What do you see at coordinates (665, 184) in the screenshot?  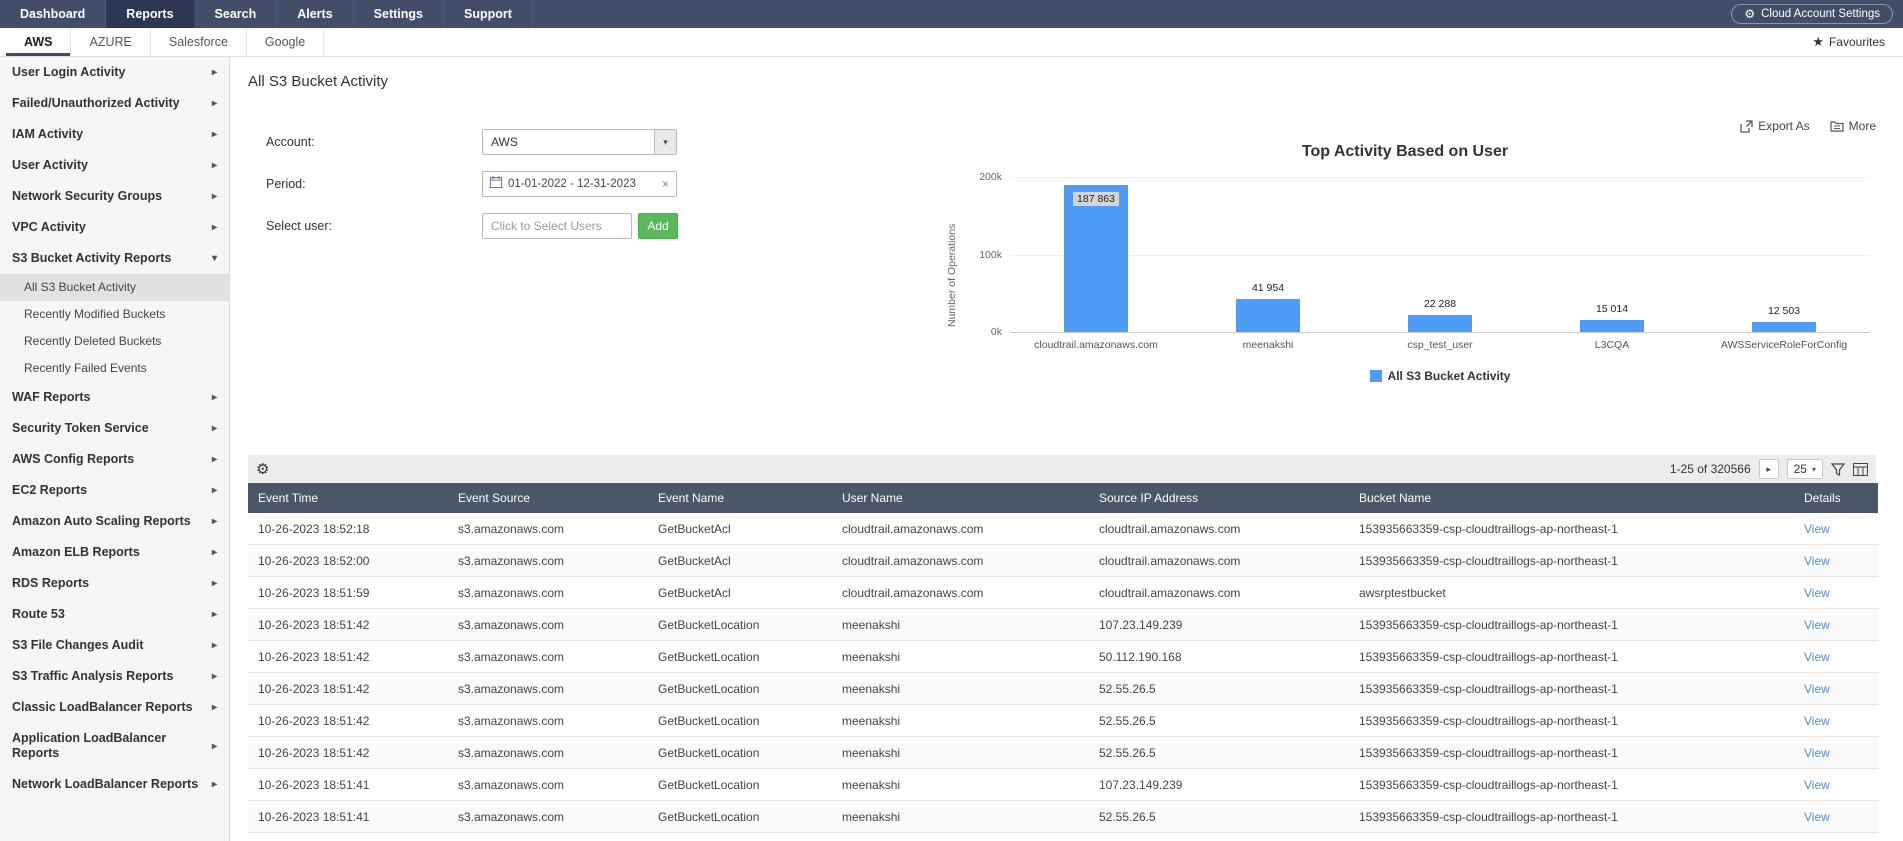 I see `close-icon: ×` at bounding box center [665, 184].